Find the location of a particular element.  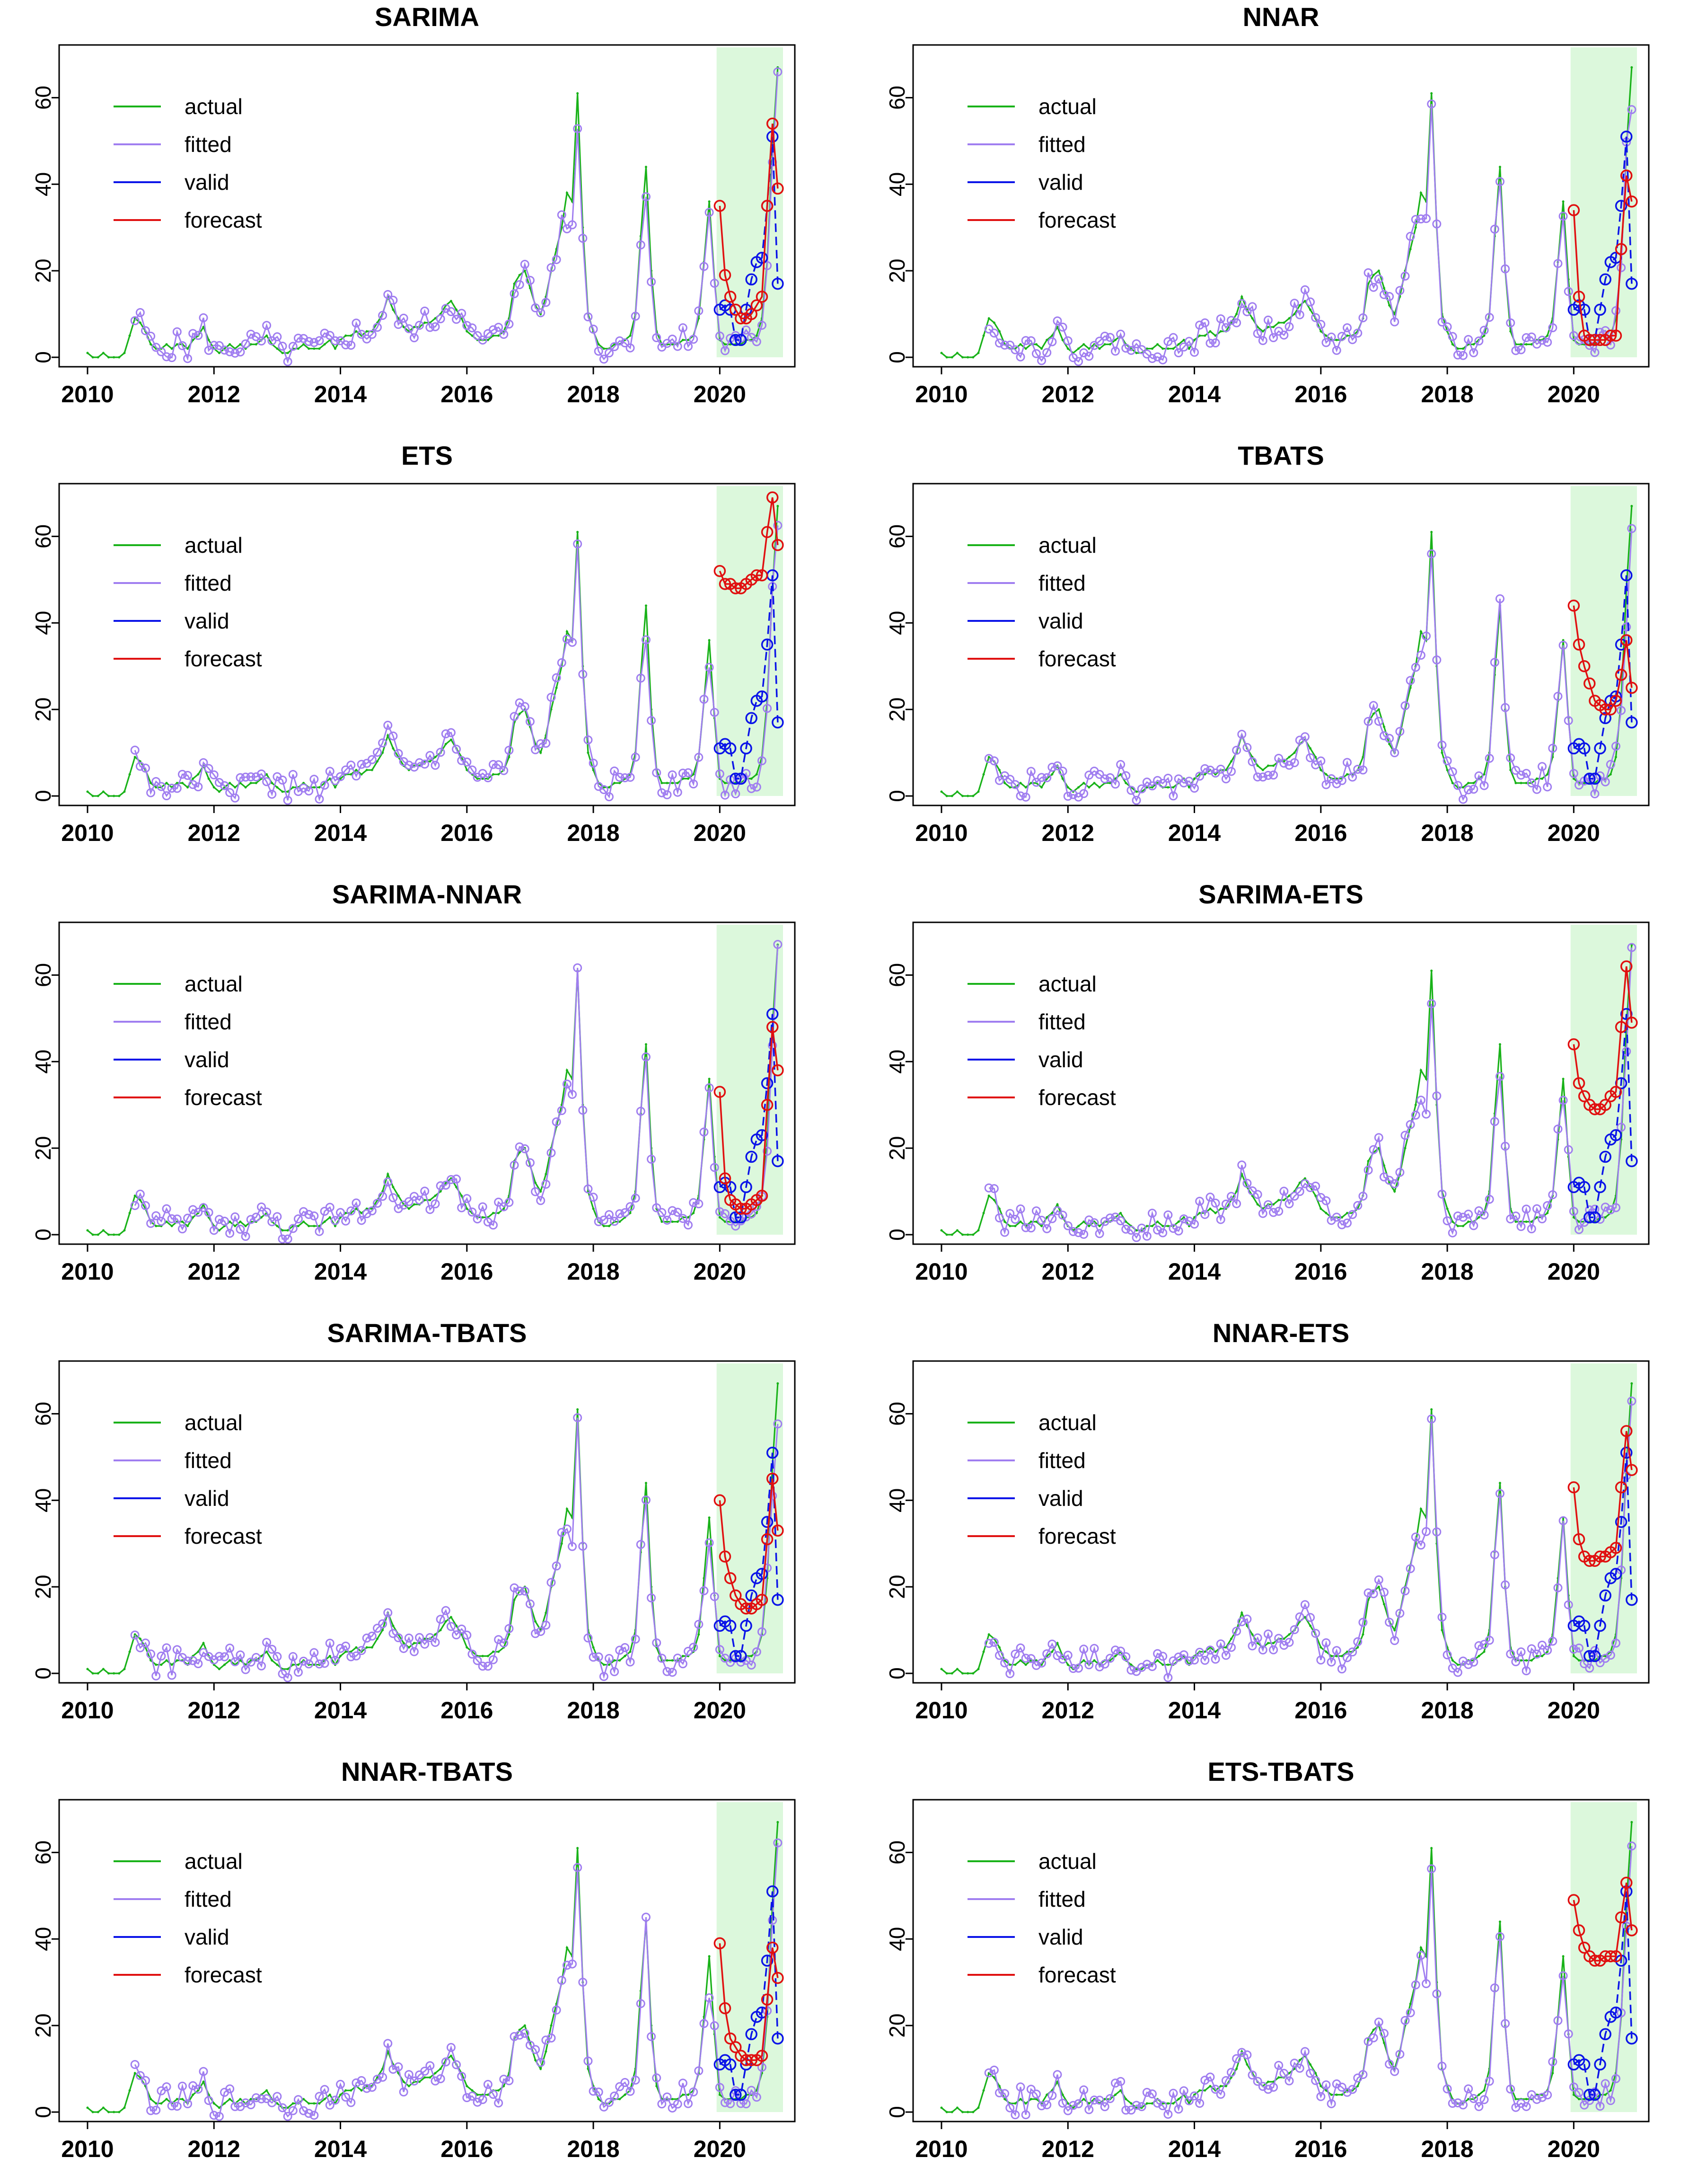

y-tick-label: 0 is located at coordinates (43, 1673).